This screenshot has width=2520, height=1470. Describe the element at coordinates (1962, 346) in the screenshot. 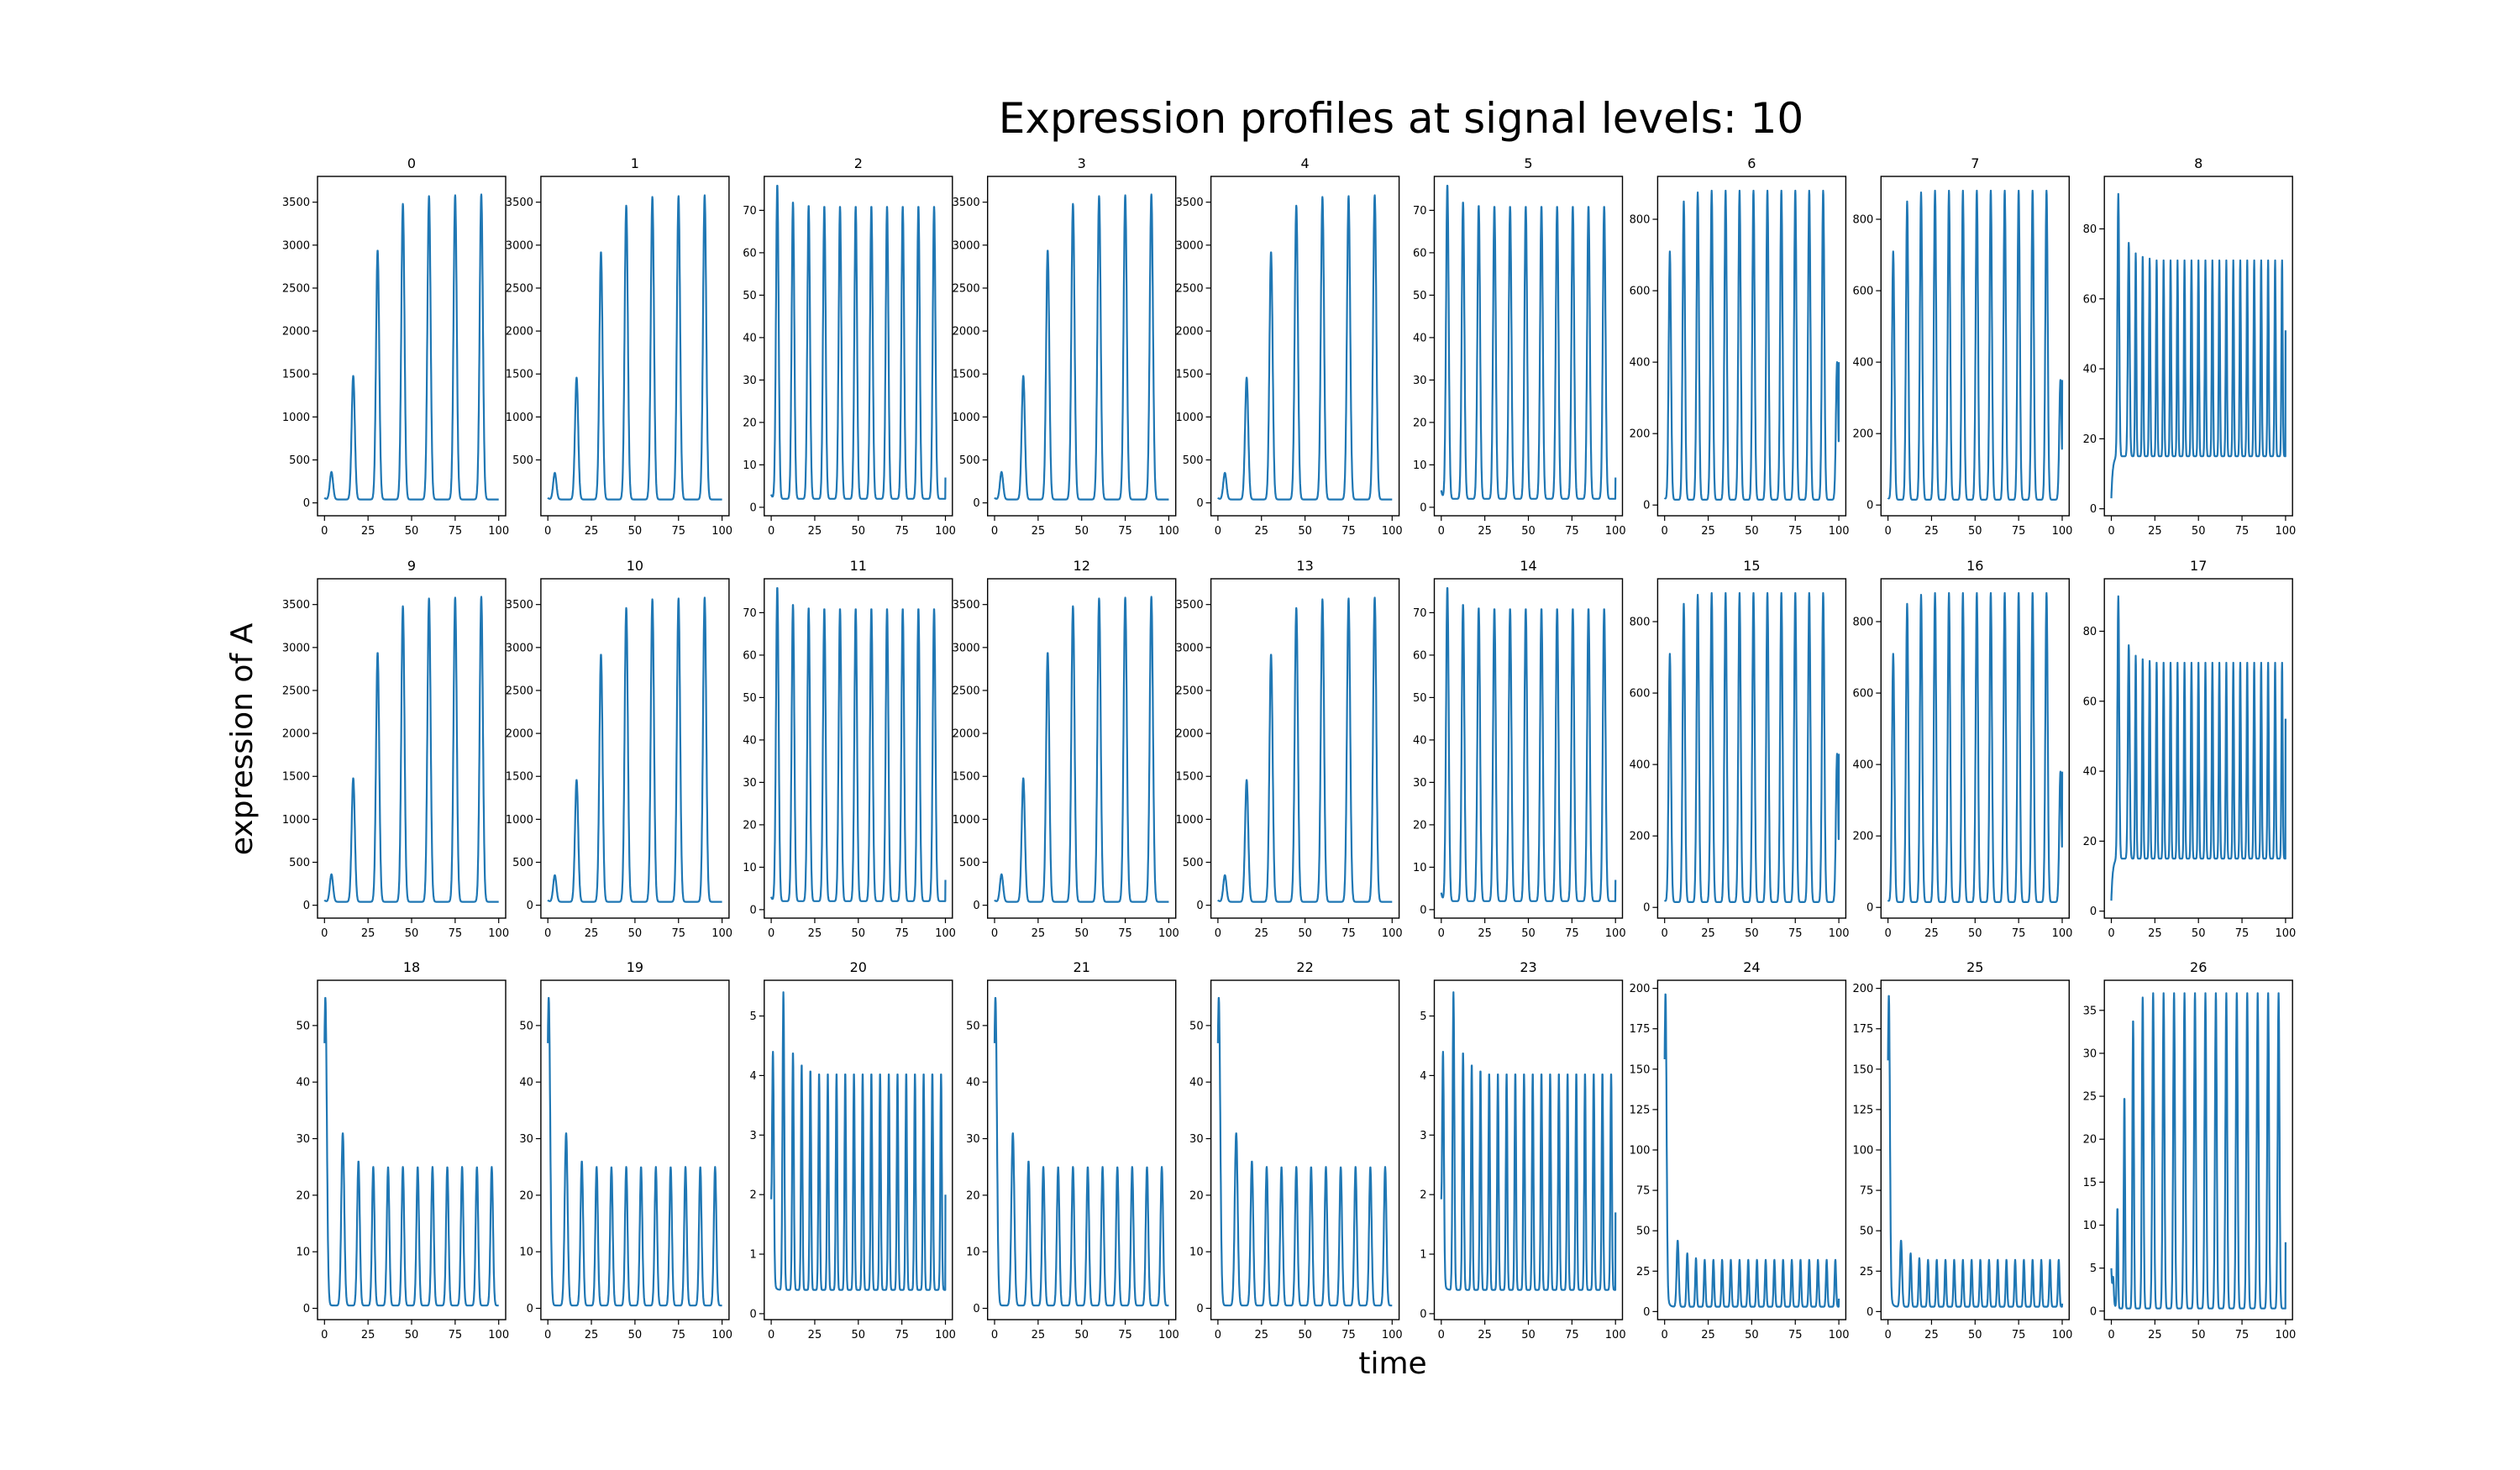

I see `subplot-7: 7 0 25 50 75 100 0 200 400 600 800` at that location.